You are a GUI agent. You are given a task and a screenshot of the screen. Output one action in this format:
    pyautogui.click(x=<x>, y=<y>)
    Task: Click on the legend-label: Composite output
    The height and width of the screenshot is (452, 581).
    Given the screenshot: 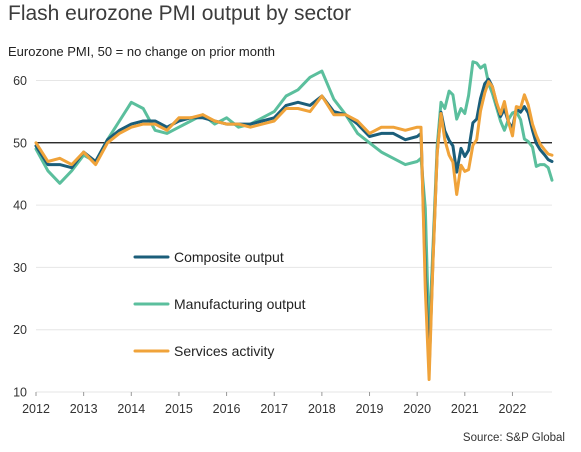 What is the action you would take?
    pyautogui.click(x=229, y=257)
    